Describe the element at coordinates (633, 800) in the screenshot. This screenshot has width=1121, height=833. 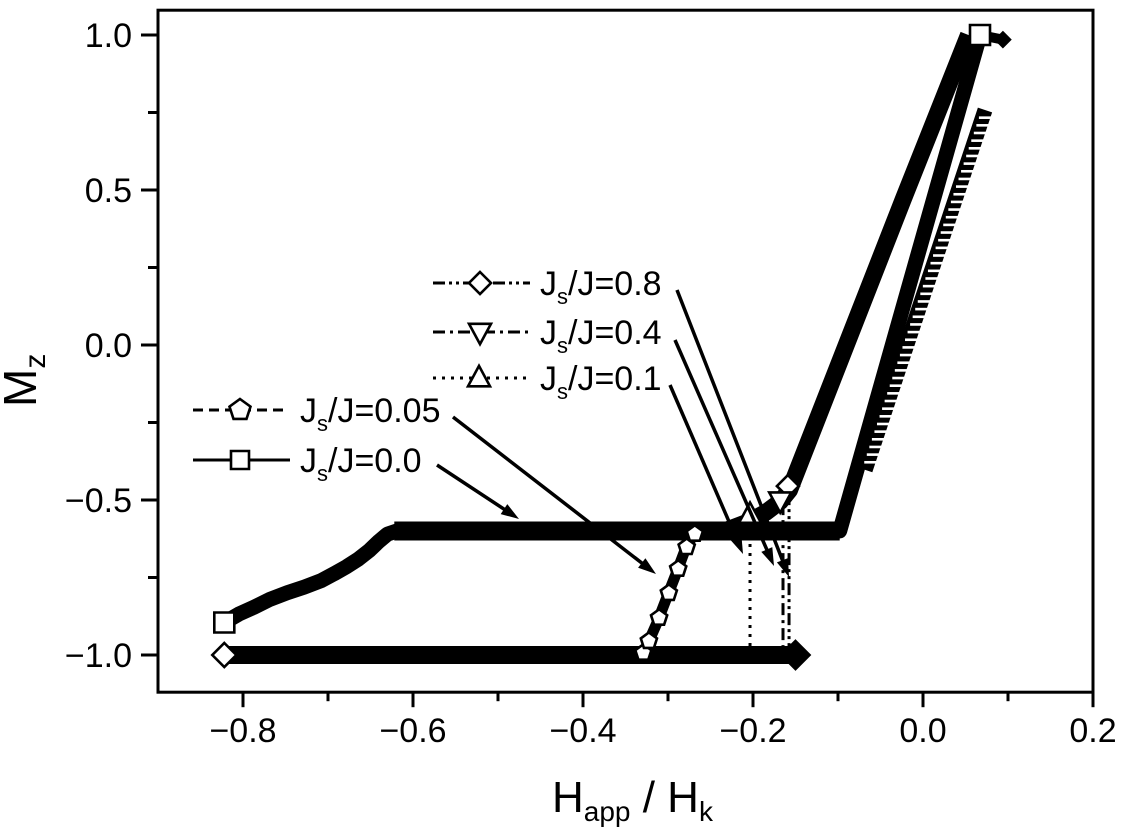
I see `x-axis-label: Happ / Hk` at that location.